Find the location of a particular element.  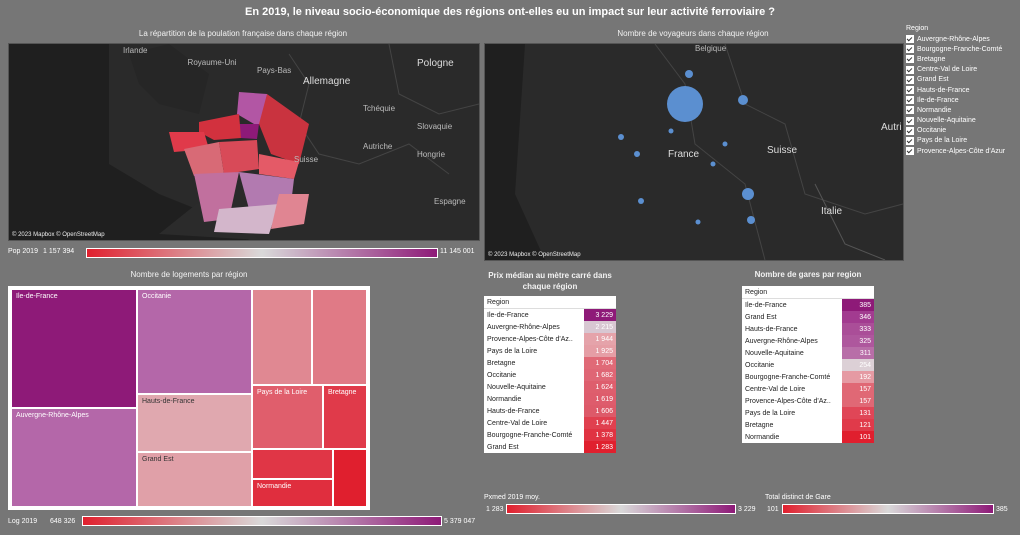

table-row: Nouvelle-Aquitaine 311 is located at coordinates (808, 353).